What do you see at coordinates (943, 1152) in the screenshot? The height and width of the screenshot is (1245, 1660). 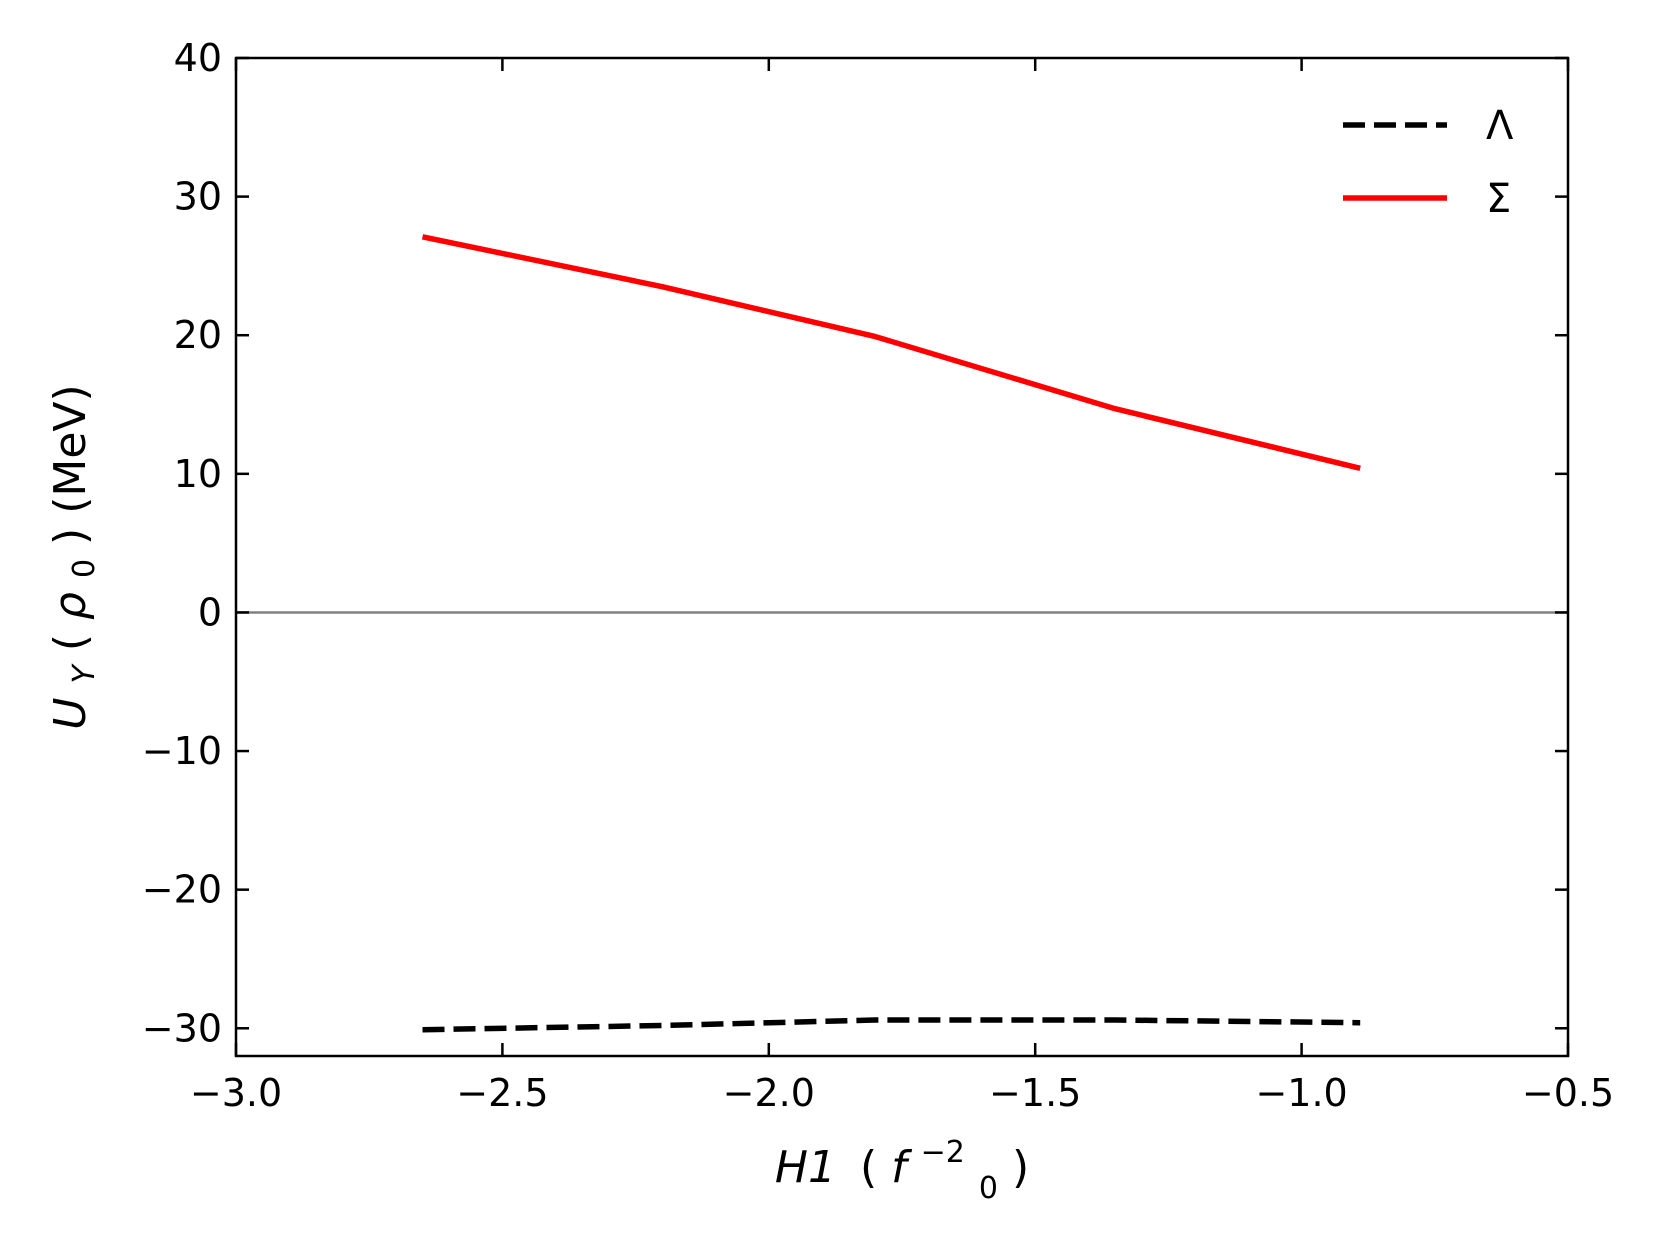 I see `x-axis-label-unit-sup: −2` at bounding box center [943, 1152].